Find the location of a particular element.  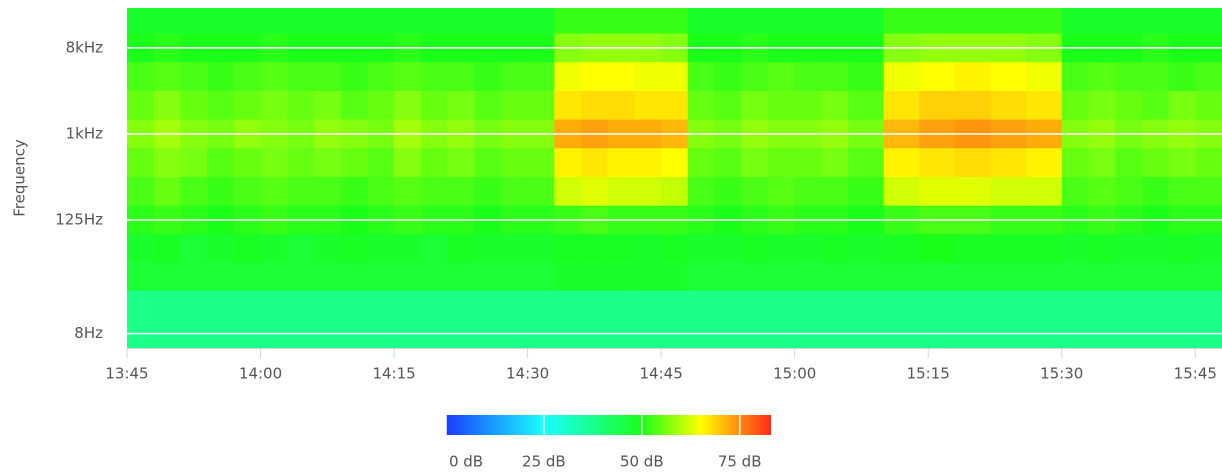

colorbar-tick-label: 75 dB is located at coordinates (740, 462).